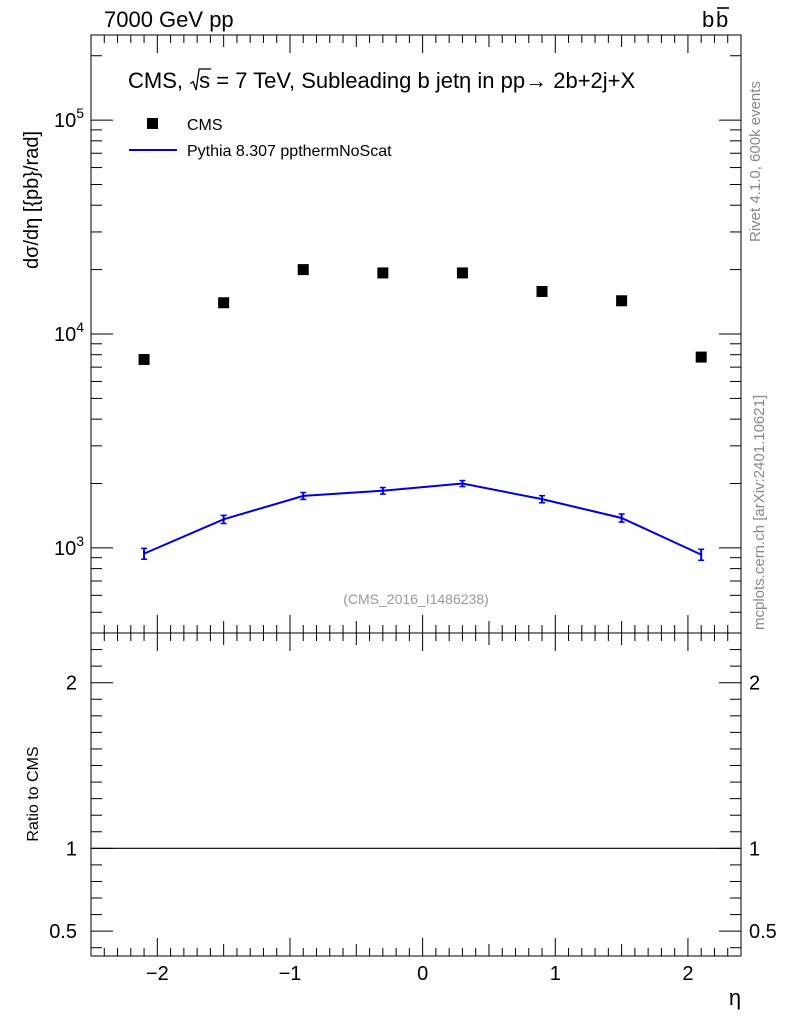 The image size is (786, 1024). I want to click on rivet-label: Rivet 4.1.0, 600k events, so click(755, 161).